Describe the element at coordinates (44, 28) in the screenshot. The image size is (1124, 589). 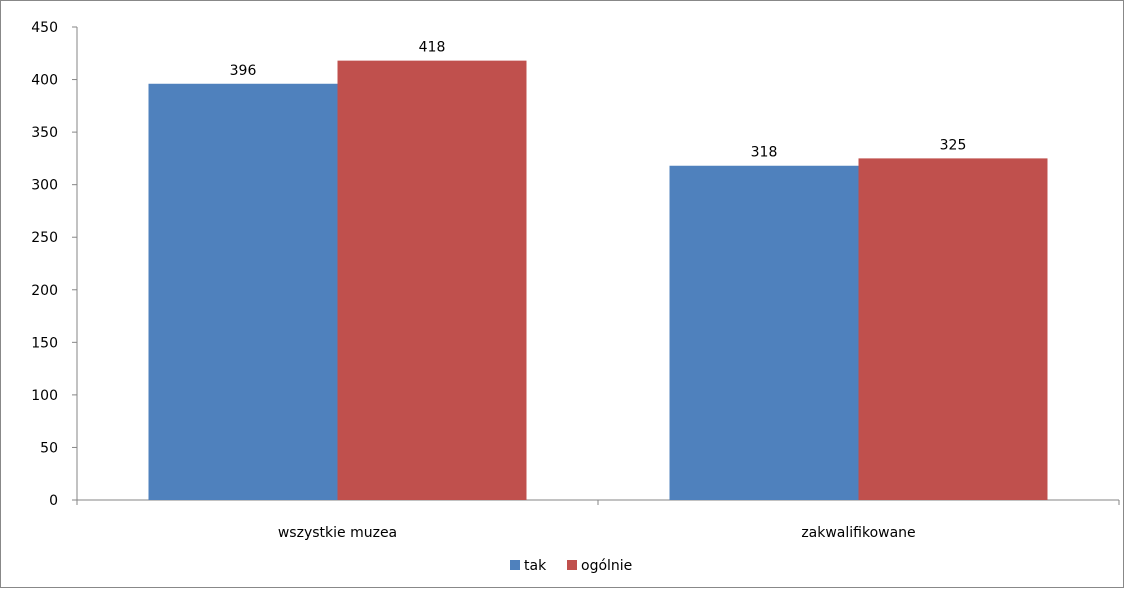
I see `y-tick-label: 450` at that location.